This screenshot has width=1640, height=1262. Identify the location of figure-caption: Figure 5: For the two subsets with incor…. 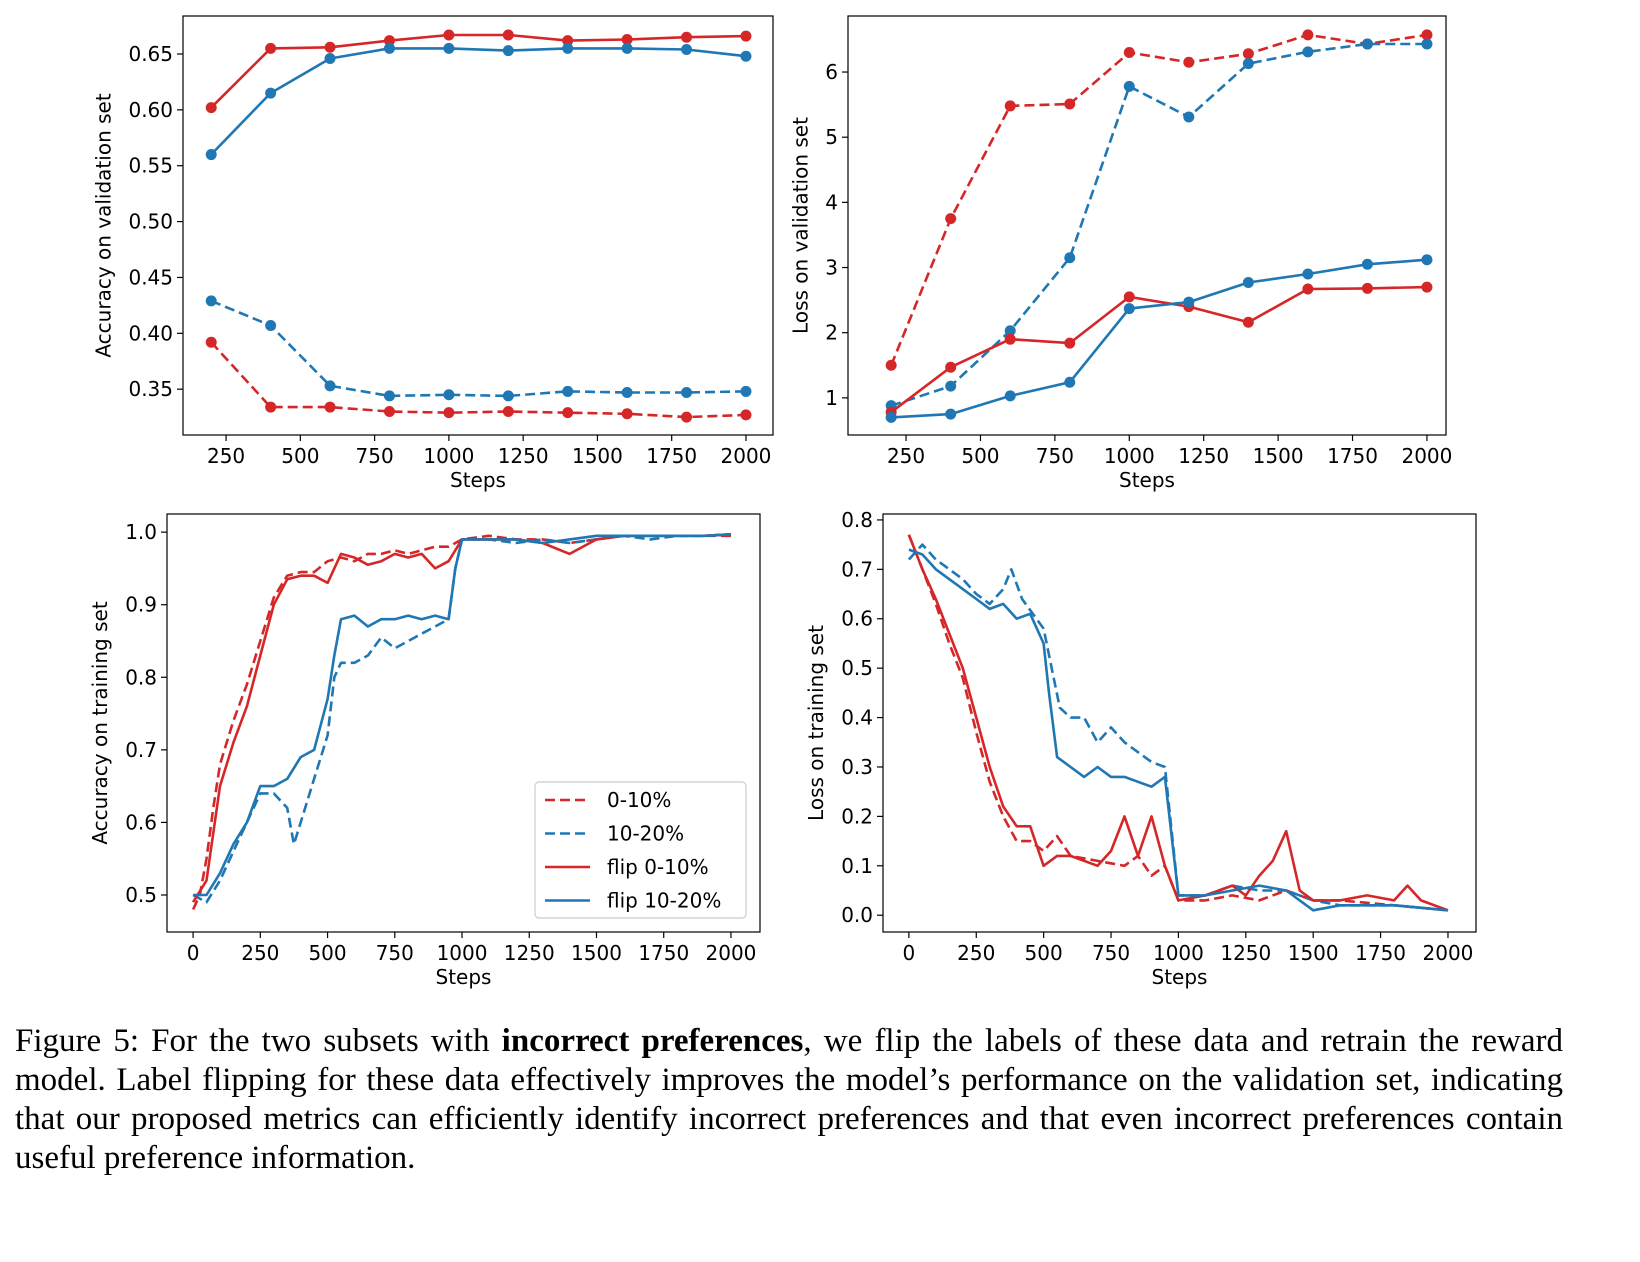
(789, 1100).